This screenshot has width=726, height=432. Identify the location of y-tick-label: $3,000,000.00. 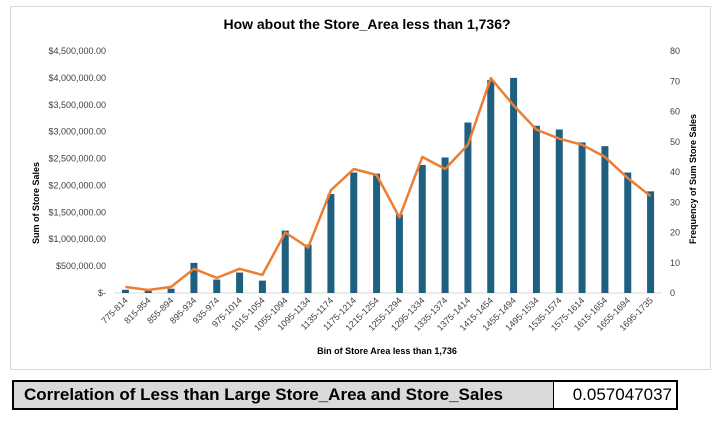
(77, 132).